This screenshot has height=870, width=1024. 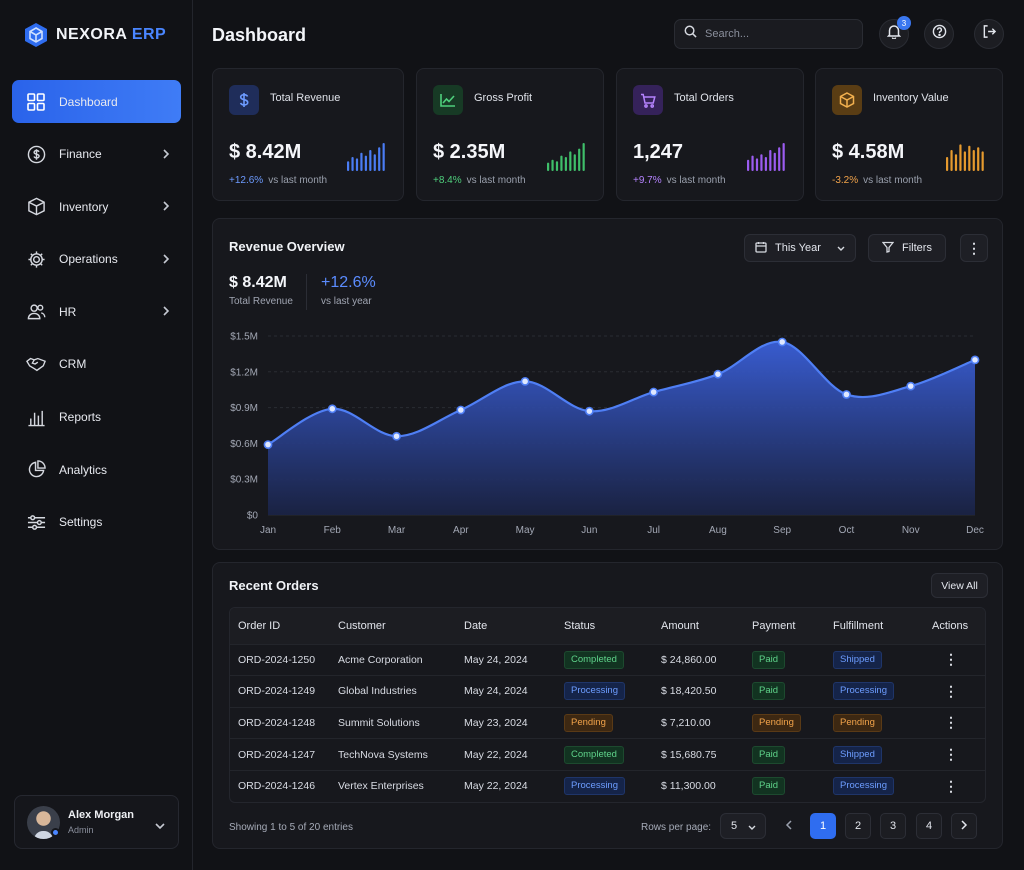 What do you see at coordinates (160, 827) in the screenshot?
I see `chevron-down-icon` at bounding box center [160, 827].